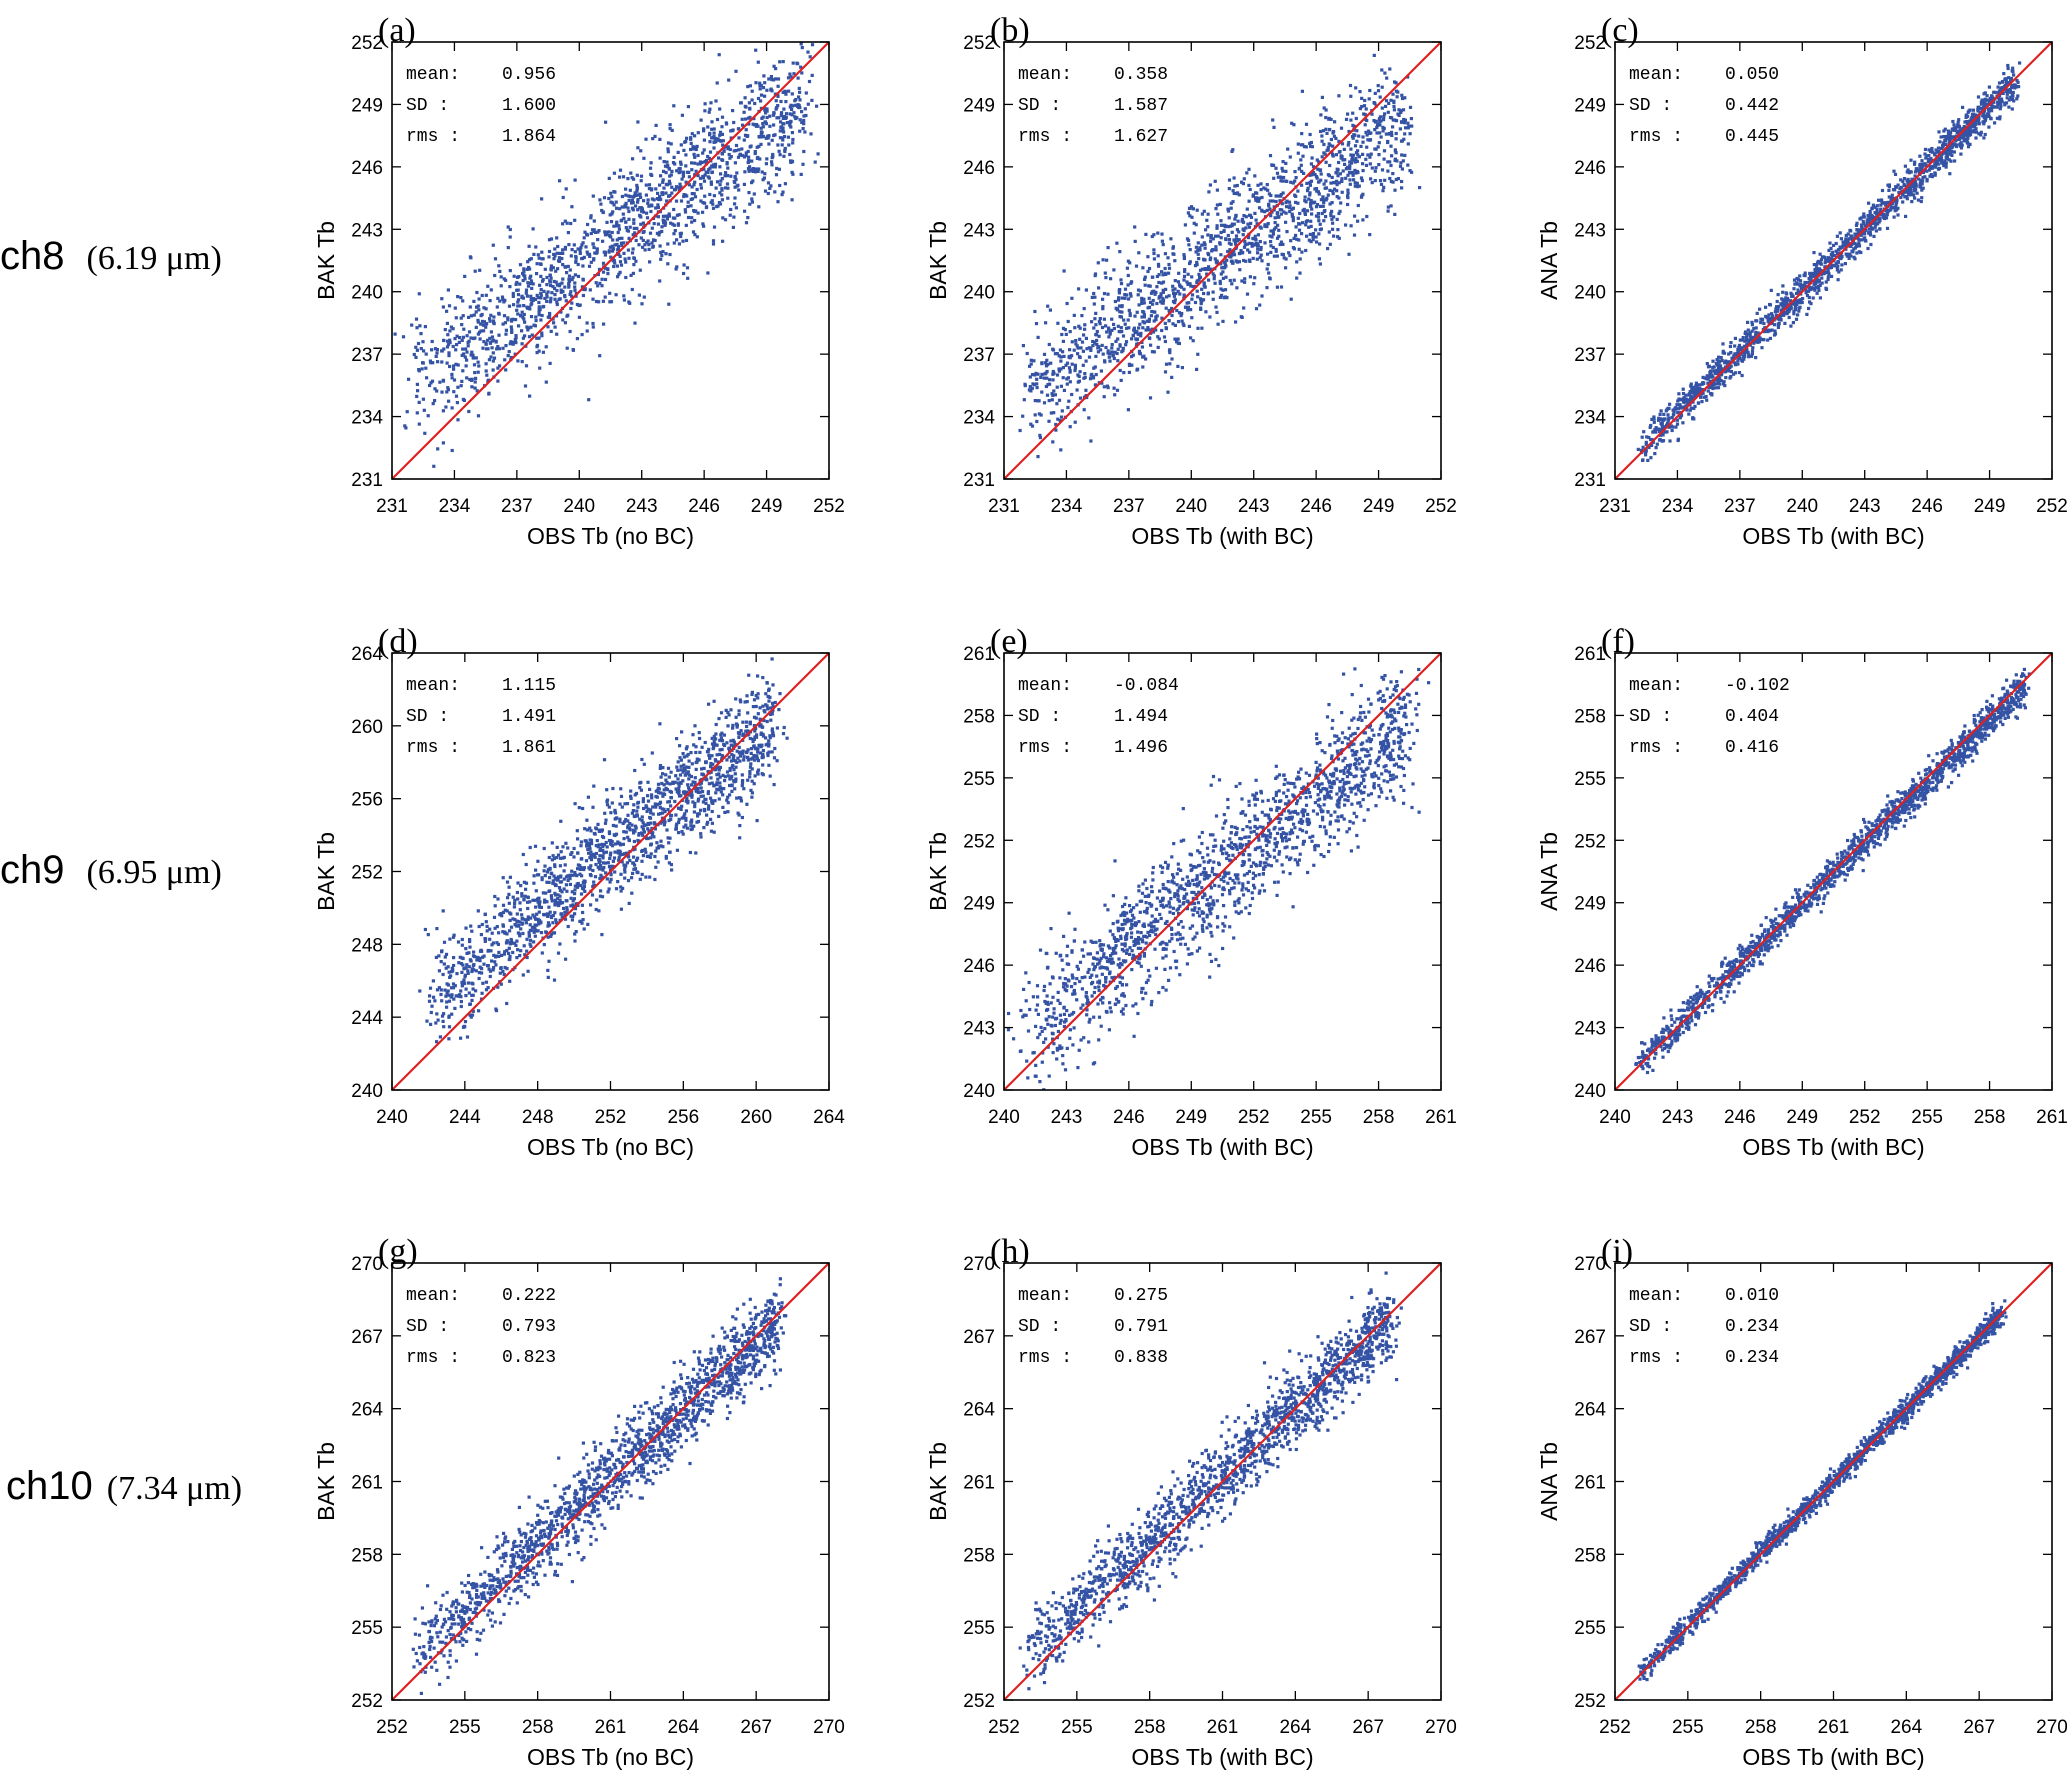 Image resolution: width=2067 pixels, height=1780 pixels. What do you see at coordinates (979, 355) in the screenshot?
I see `y-tick-label: 237` at bounding box center [979, 355].